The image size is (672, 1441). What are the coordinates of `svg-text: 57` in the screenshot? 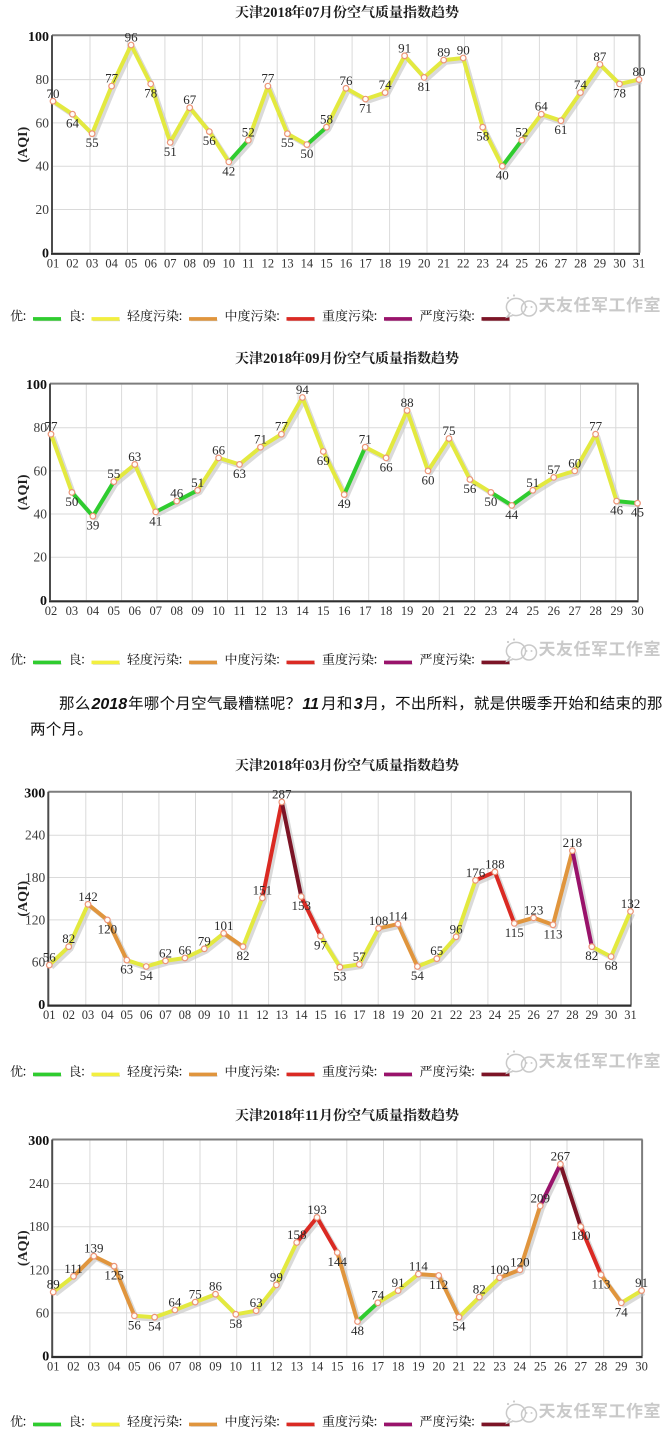 It's located at (554, 469).